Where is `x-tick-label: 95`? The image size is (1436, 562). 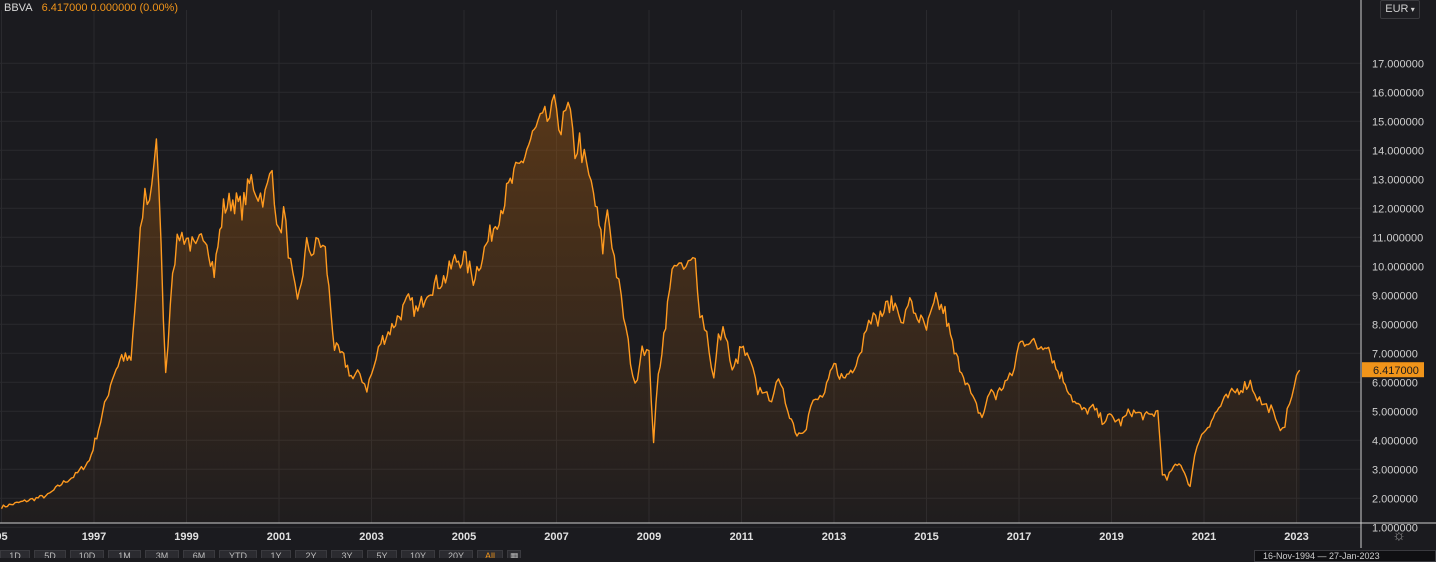
x-tick-label: 95 is located at coordinates (4, 537).